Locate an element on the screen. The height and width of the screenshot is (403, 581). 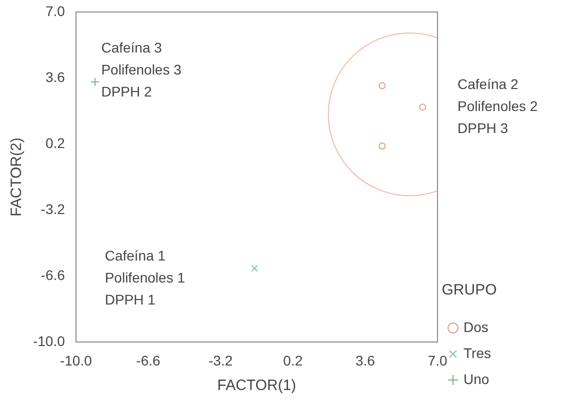
x-tick-label: 7.0 is located at coordinates (438, 360).